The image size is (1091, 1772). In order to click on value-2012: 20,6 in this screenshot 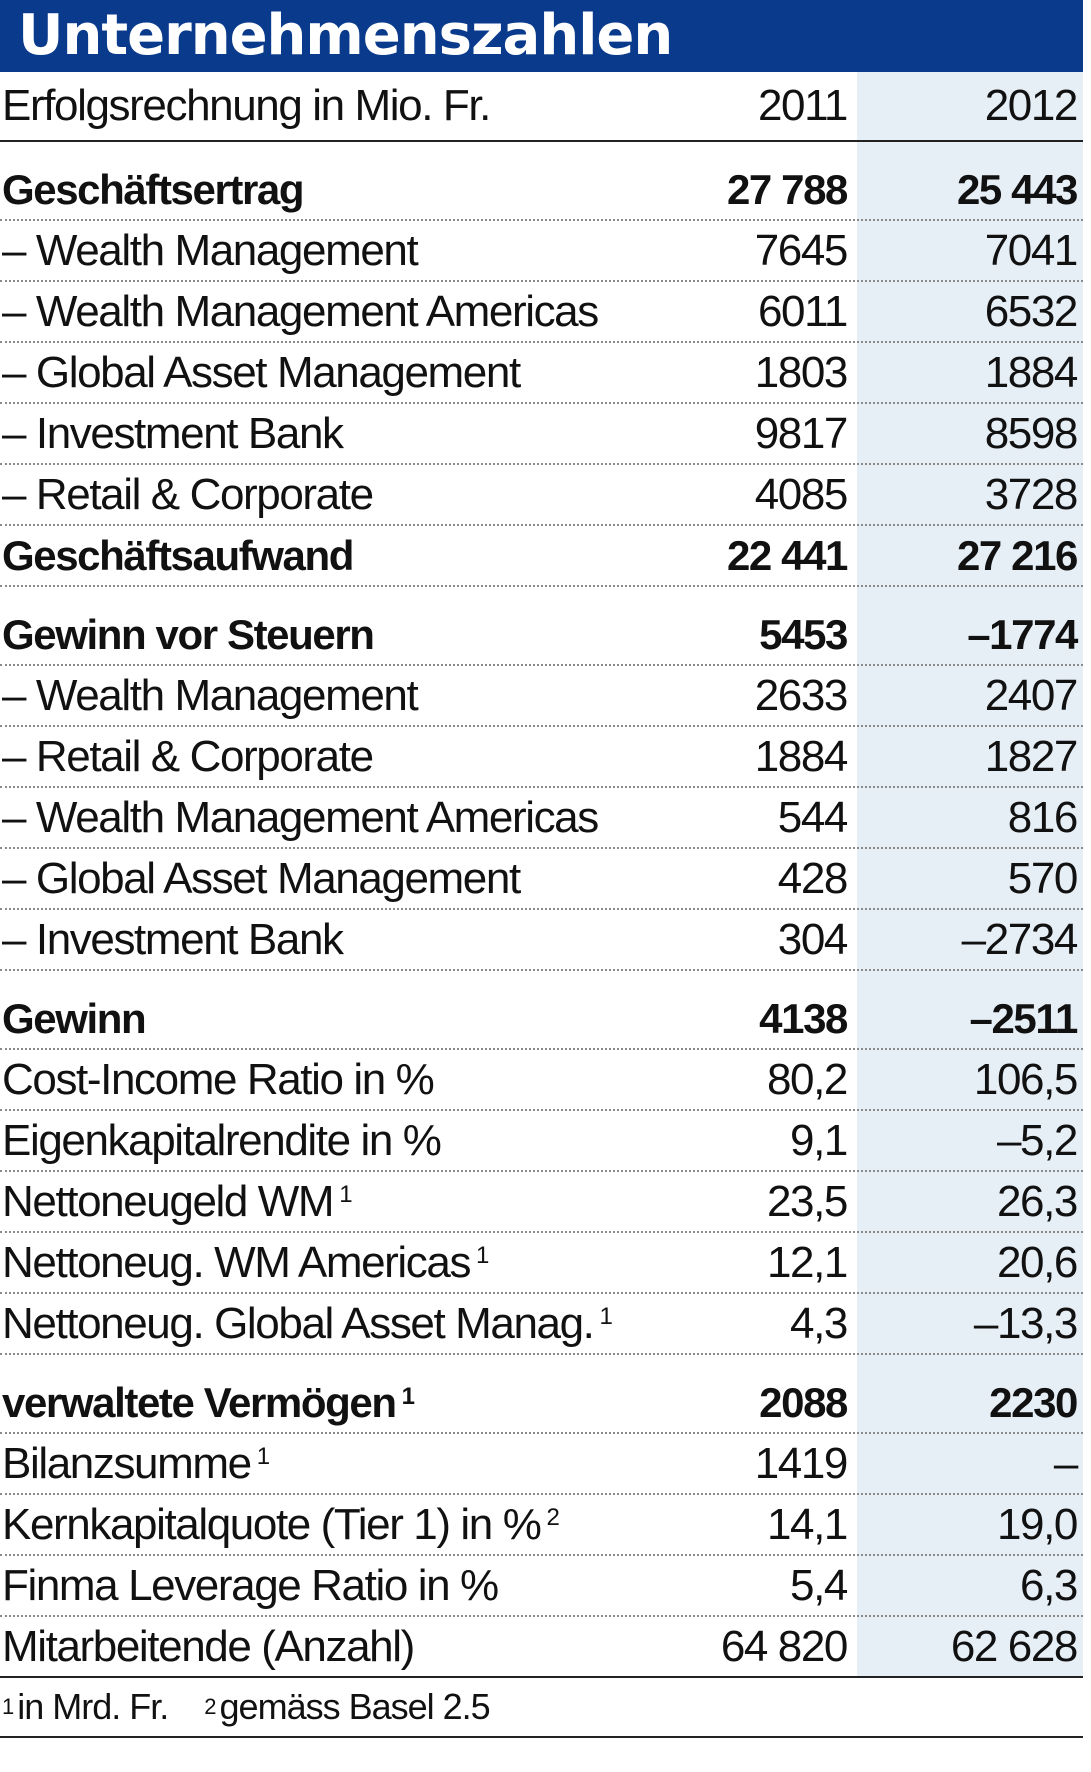, I will do `click(1037, 1262)`.